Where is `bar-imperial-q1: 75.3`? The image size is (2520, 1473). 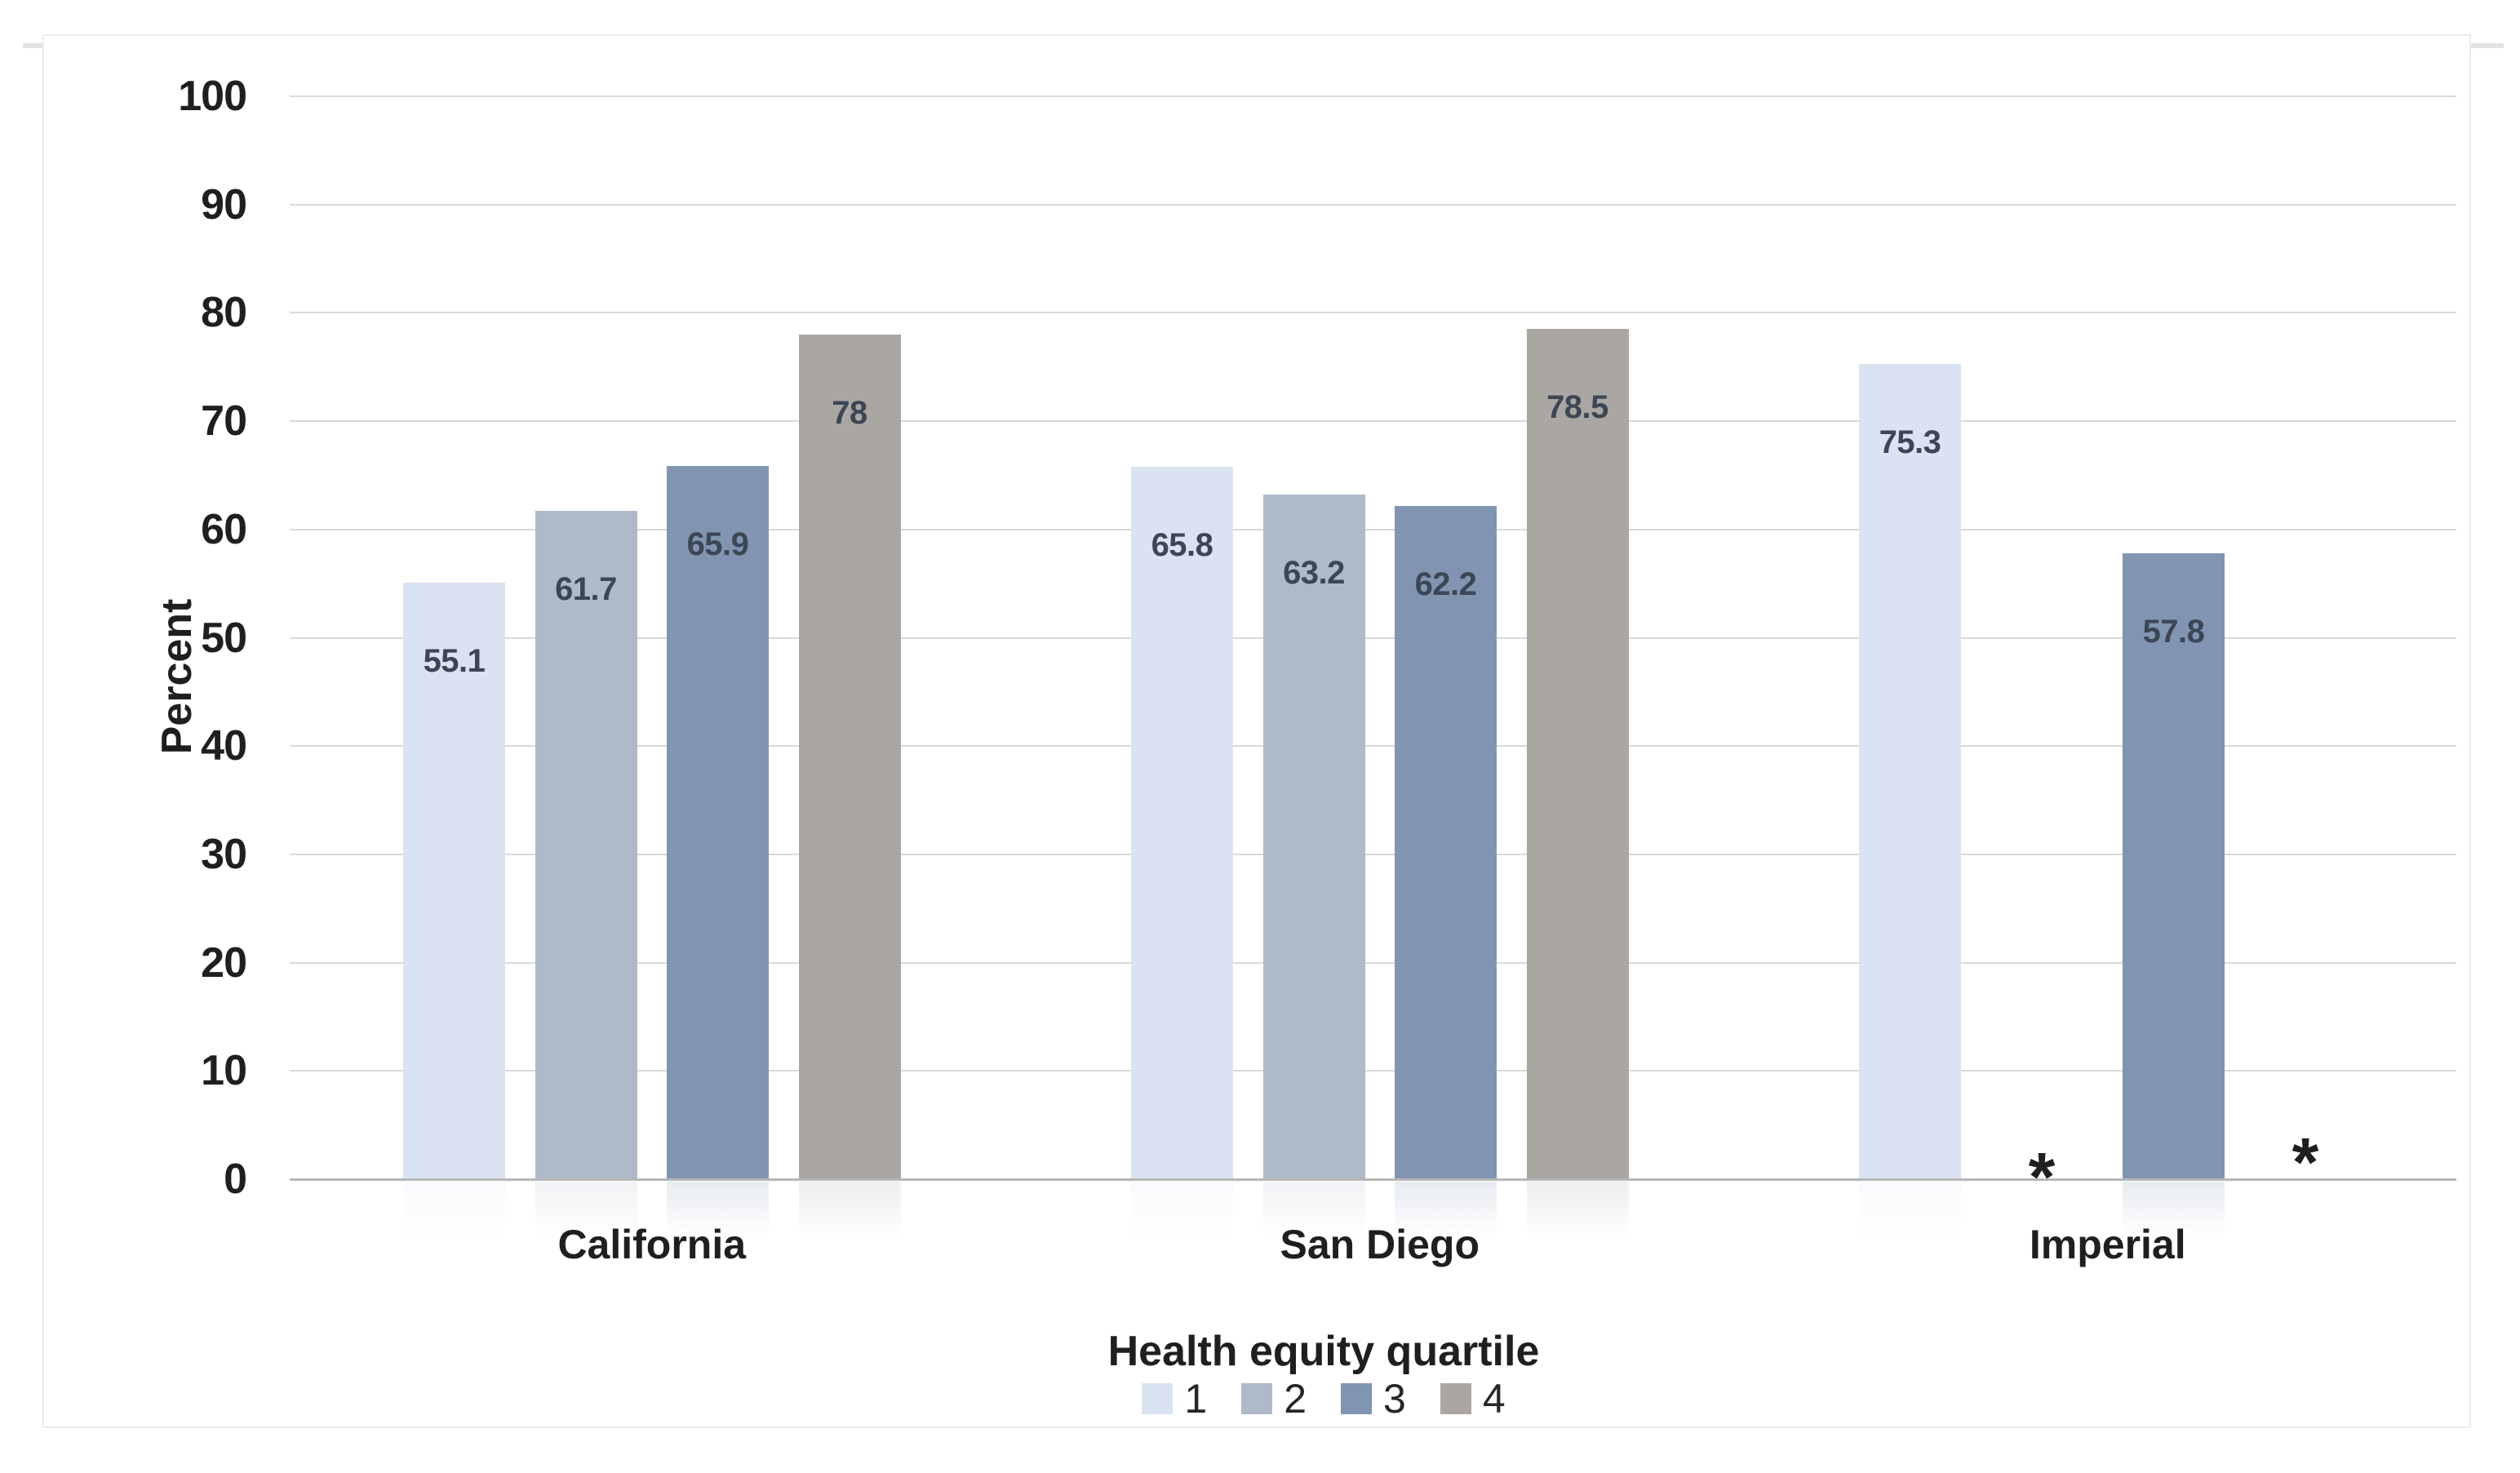
bar-imperial-q1: 75.3 is located at coordinates (1910, 771).